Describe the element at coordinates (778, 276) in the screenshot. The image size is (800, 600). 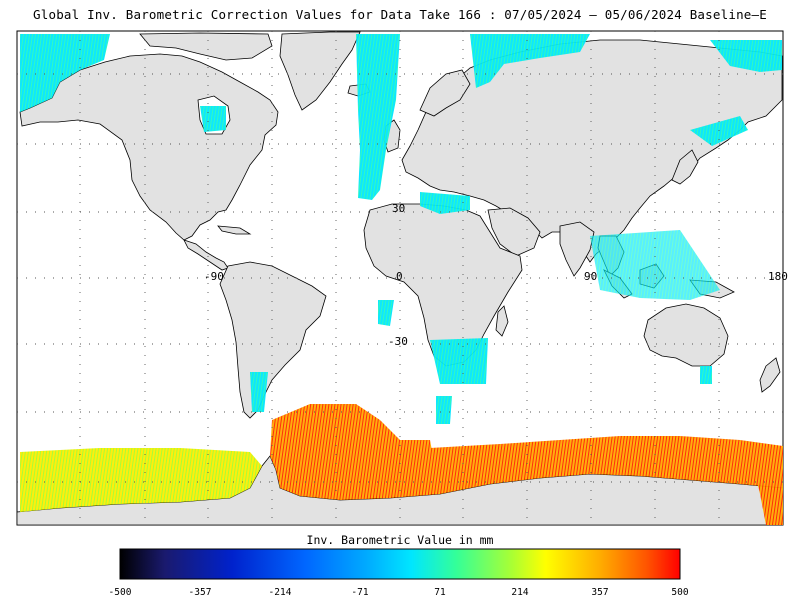
I see `lon-label-180: 180` at that location.